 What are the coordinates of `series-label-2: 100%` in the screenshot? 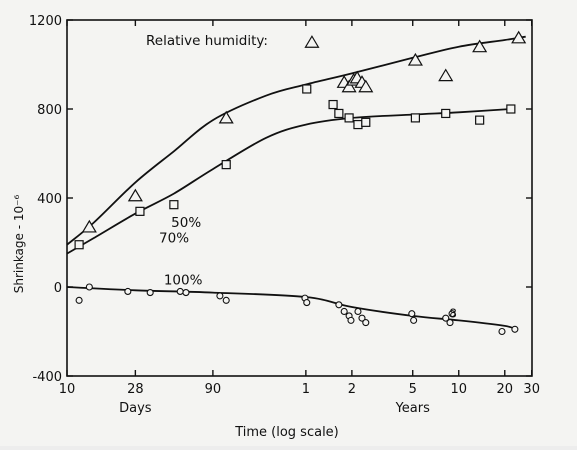 It's located at (183, 280).